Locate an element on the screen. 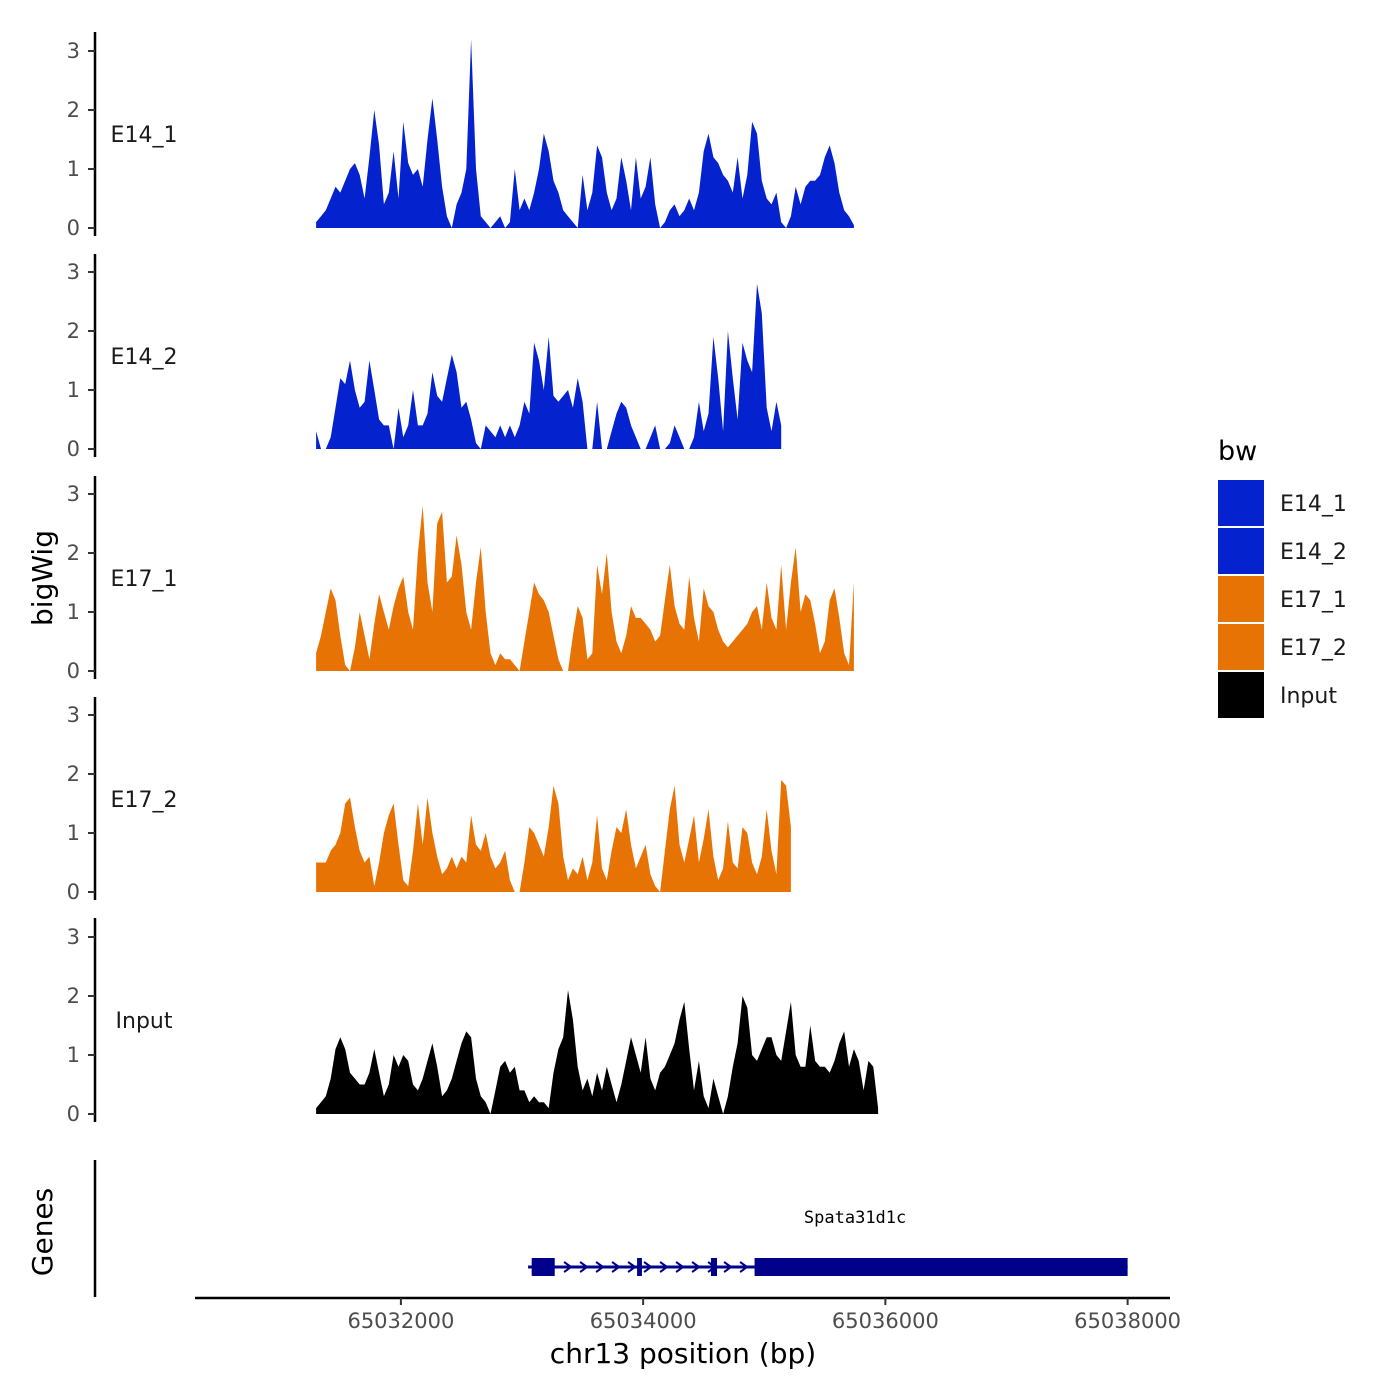 The width and height of the screenshot is (1400, 1400). legend: bw E14_1 E14_2 E17_1 E17_2 Input is located at coordinates (1282, 577).